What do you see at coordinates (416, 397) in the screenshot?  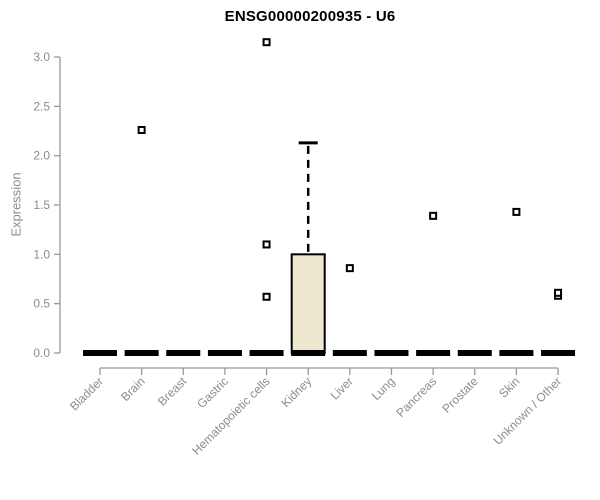 I see `x-tick-label: Pancreas` at bounding box center [416, 397].